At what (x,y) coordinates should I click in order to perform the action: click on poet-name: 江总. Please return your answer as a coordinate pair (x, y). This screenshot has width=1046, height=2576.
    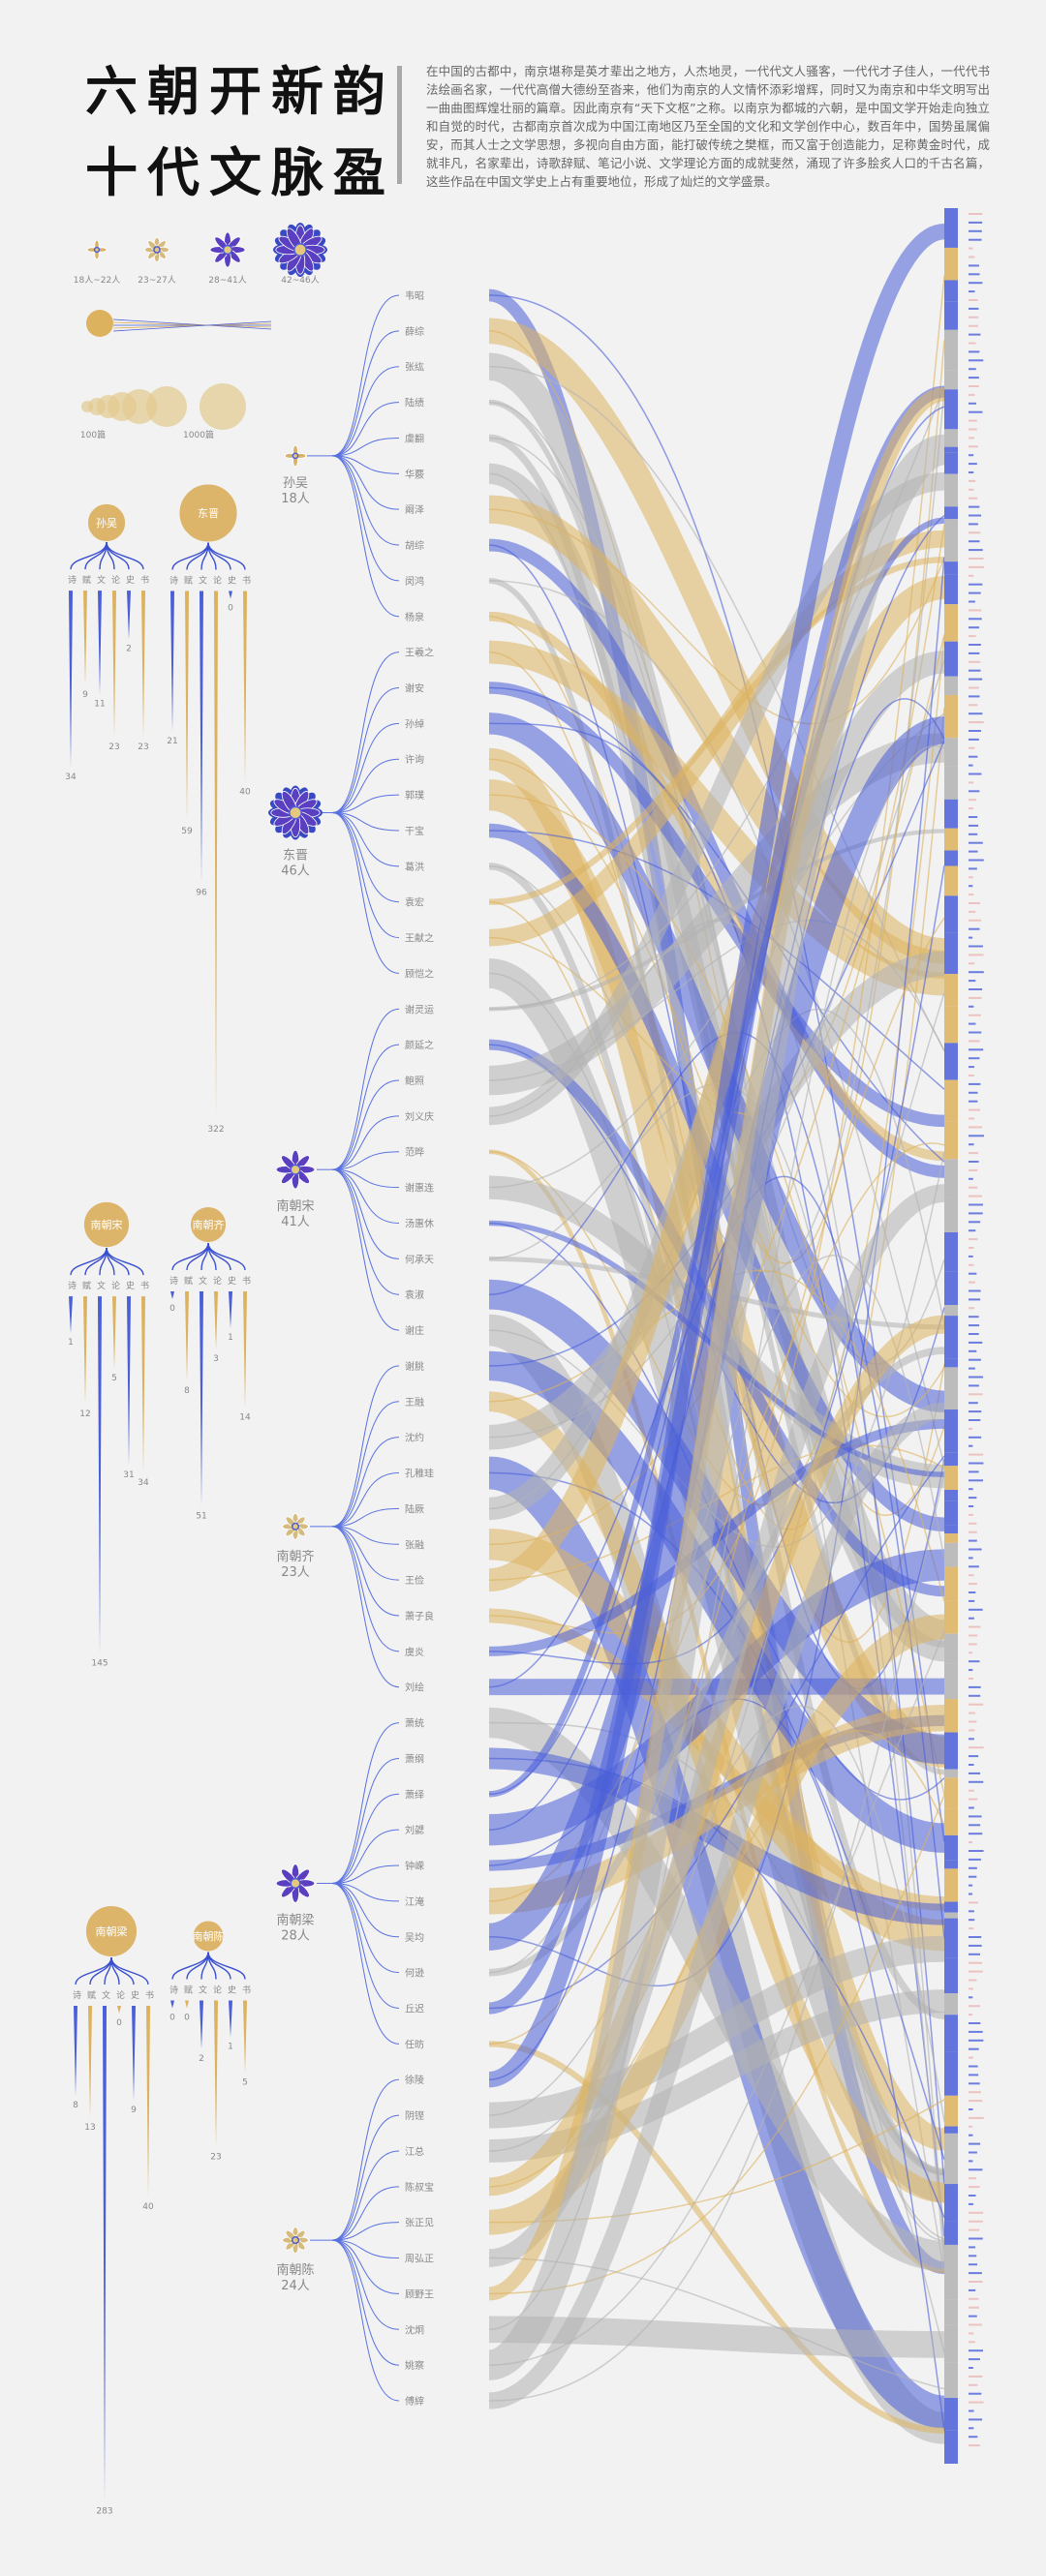
    Looking at the image, I should click on (414, 2151).